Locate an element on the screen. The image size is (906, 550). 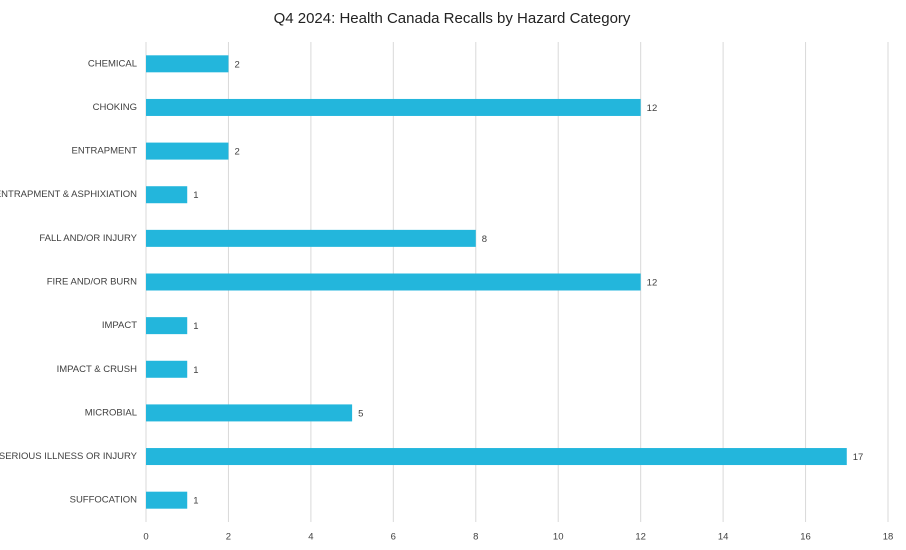
y-tick-label: CHOKING is located at coordinates (115, 107).